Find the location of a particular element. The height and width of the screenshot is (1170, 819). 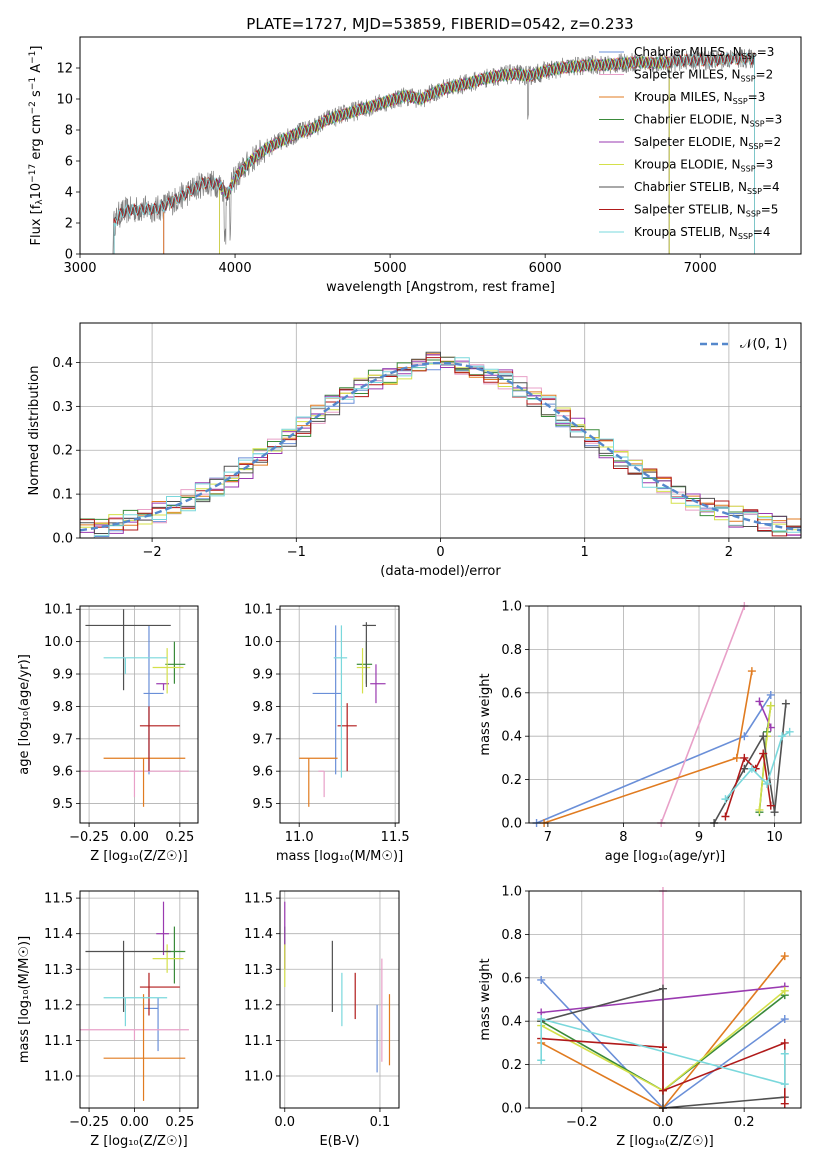

x-tick-label: 5000 is located at coordinates (390, 268).